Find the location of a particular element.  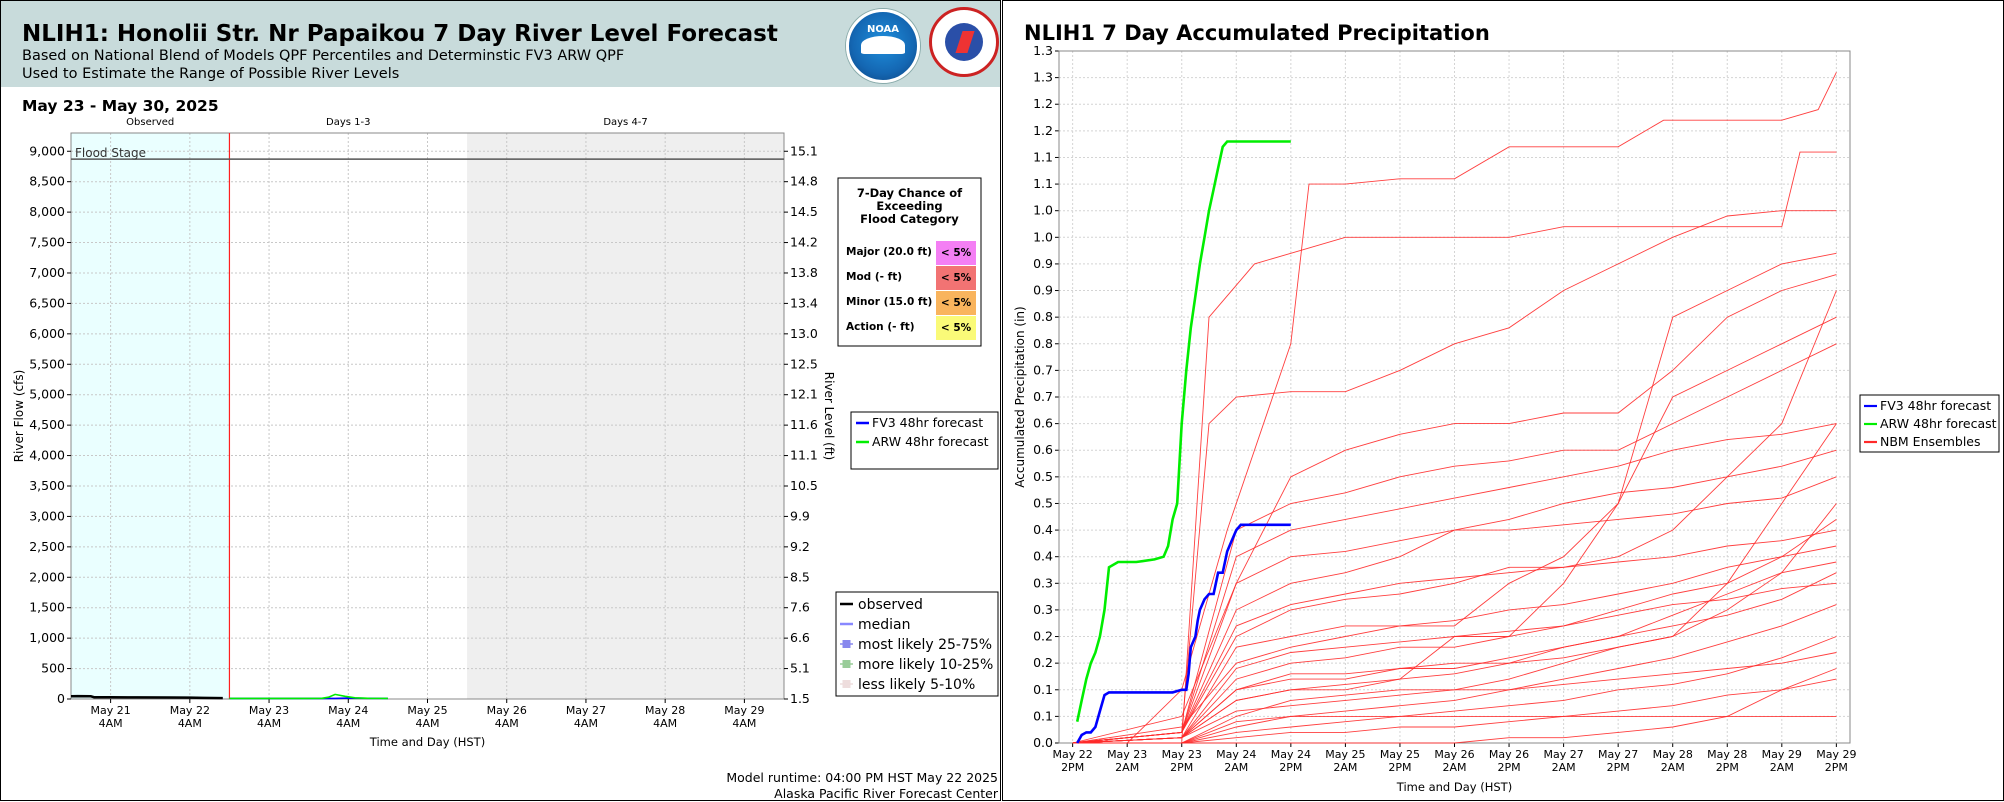

flood-row-value: < 5% is located at coordinates (956, 253).